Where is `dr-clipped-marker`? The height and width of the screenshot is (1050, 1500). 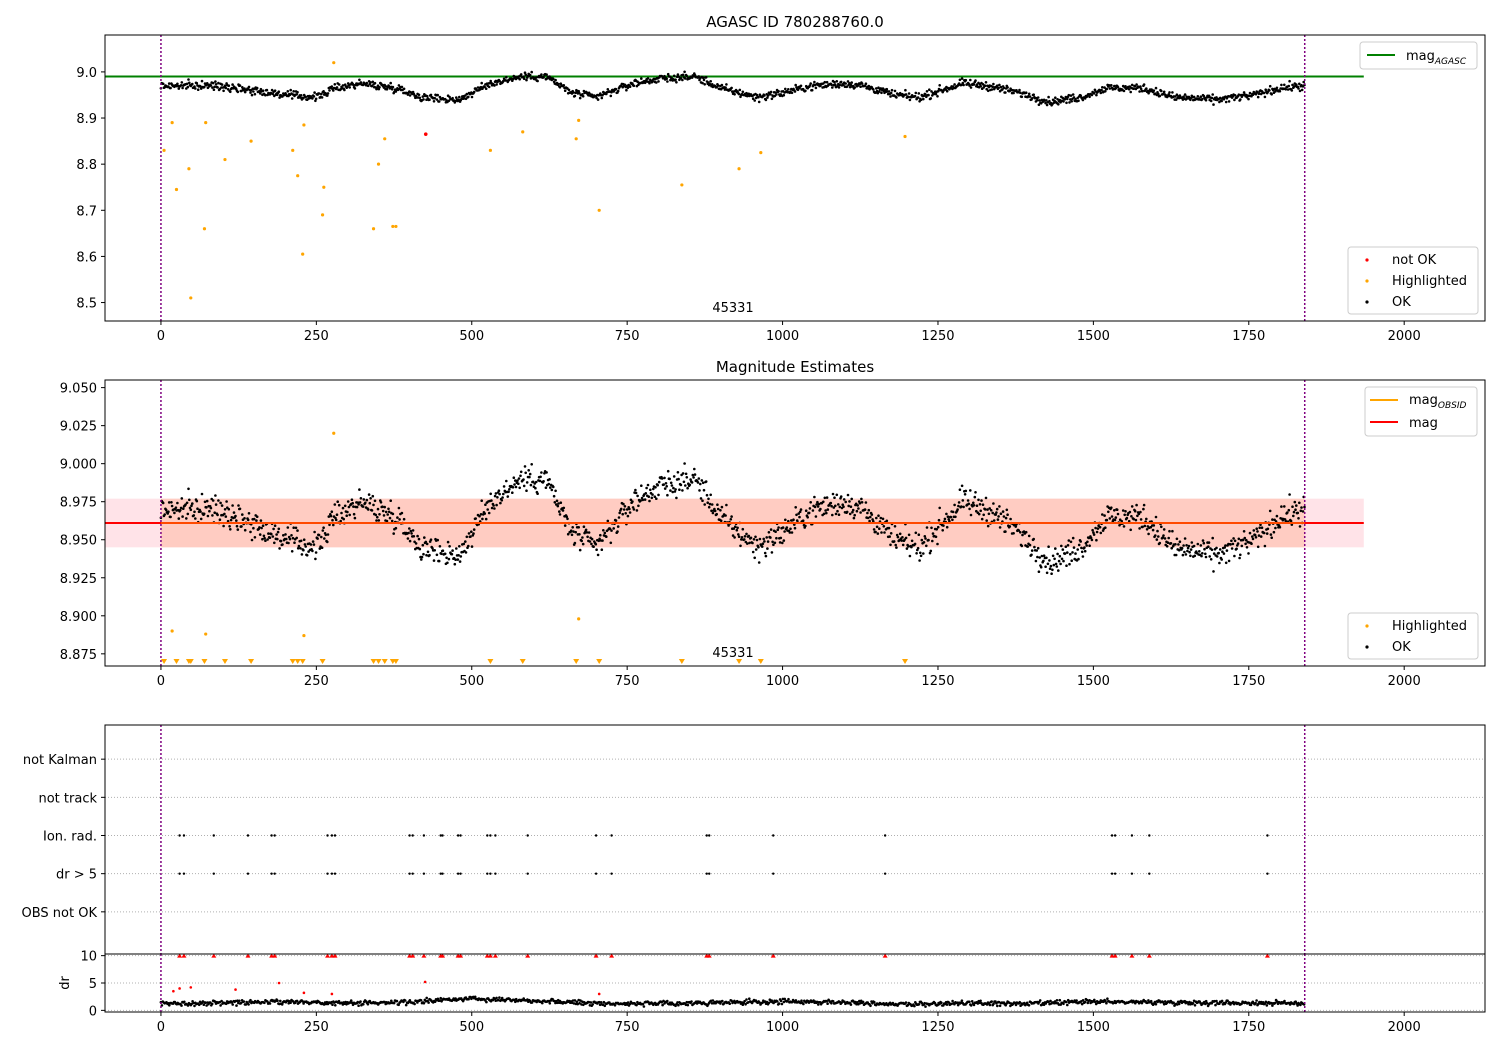 dr-clipped-marker is located at coordinates (1267, 955).